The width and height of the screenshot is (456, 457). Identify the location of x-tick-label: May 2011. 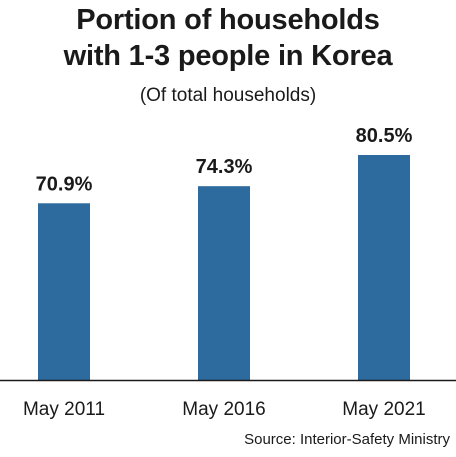
(64, 409).